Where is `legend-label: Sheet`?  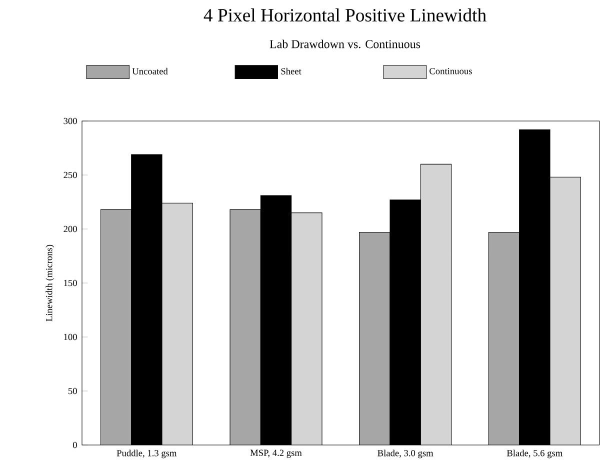 legend-label: Sheet is located at coordinates (291, 71).